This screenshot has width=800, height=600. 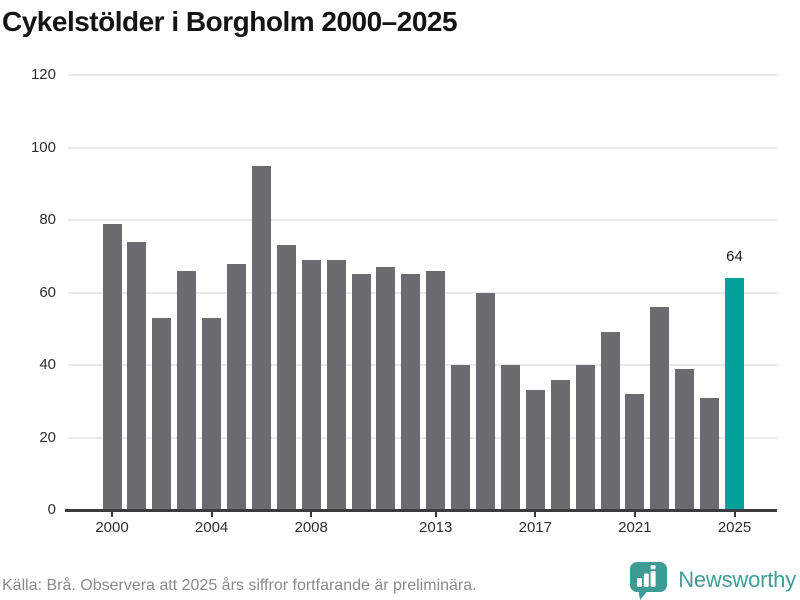 I want to click on y-tick-label-20: 20, so click(x=47, y=437).